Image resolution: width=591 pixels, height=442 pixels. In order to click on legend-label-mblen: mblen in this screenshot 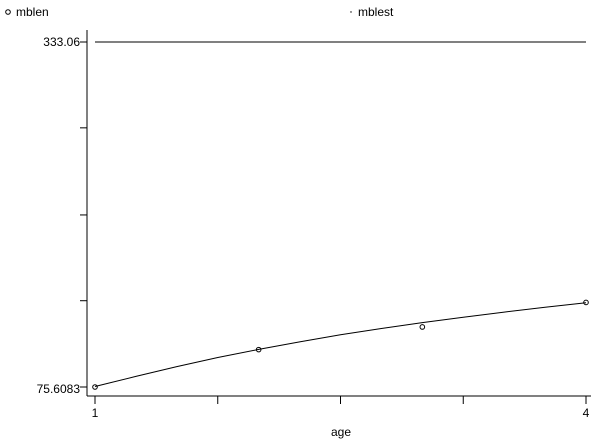, I will do `click(32, 12)`.